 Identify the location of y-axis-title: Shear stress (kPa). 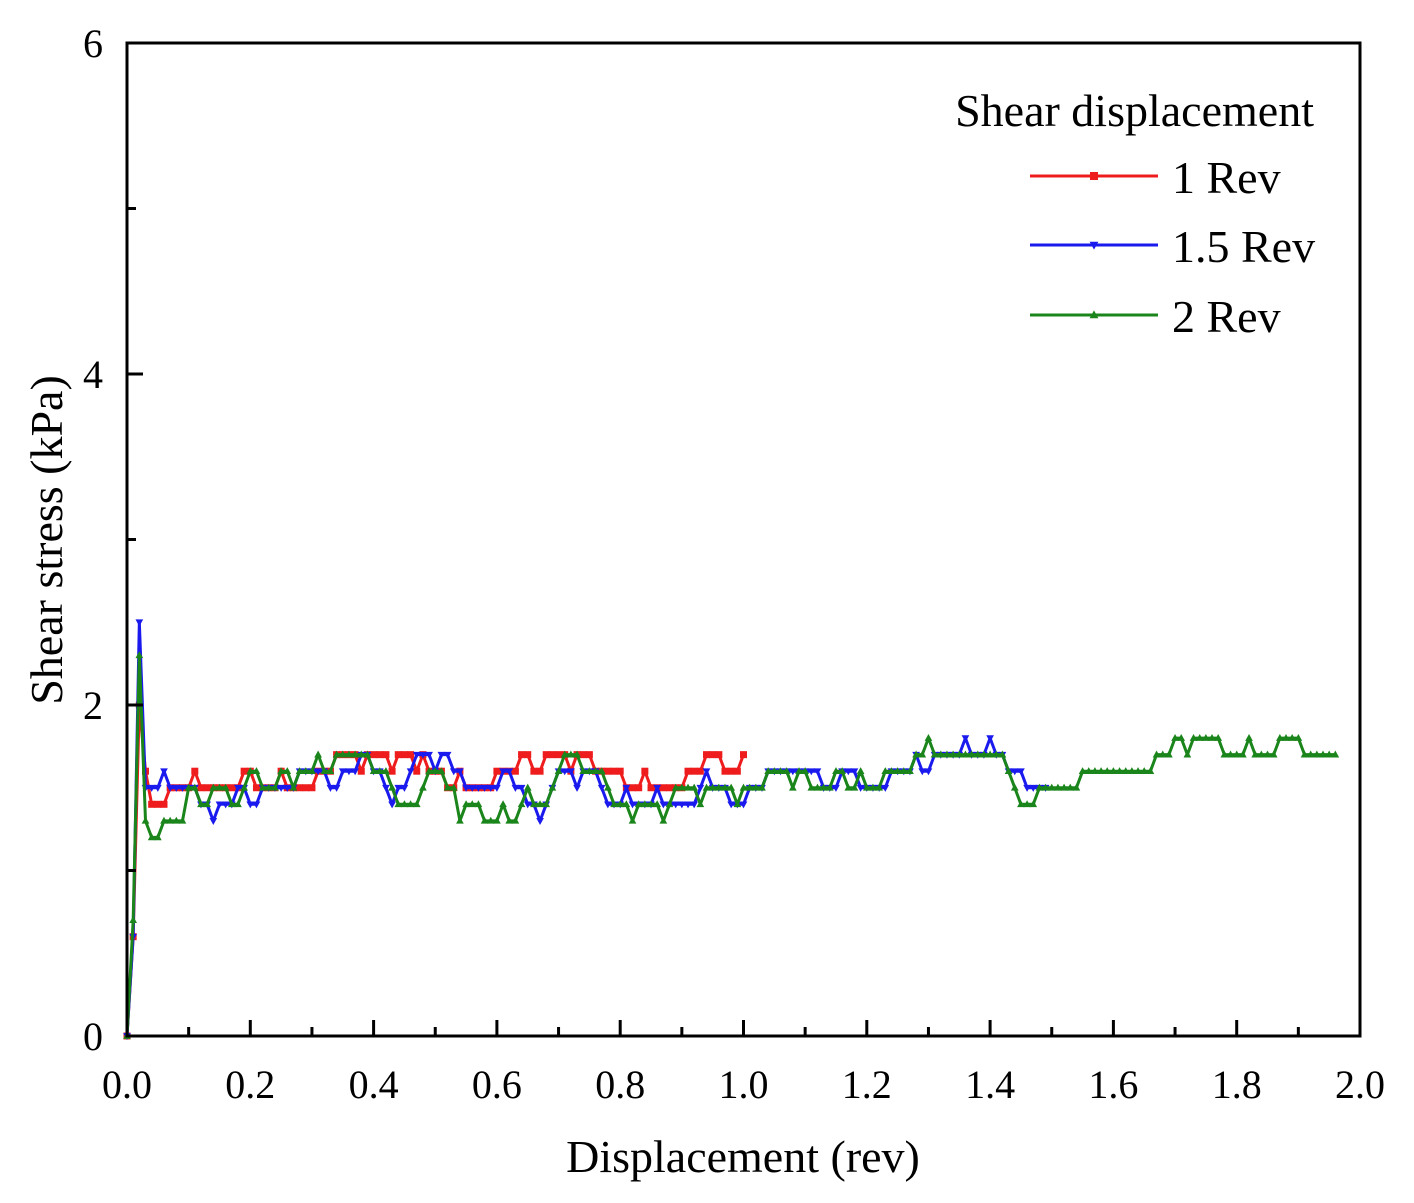
(46, 540).